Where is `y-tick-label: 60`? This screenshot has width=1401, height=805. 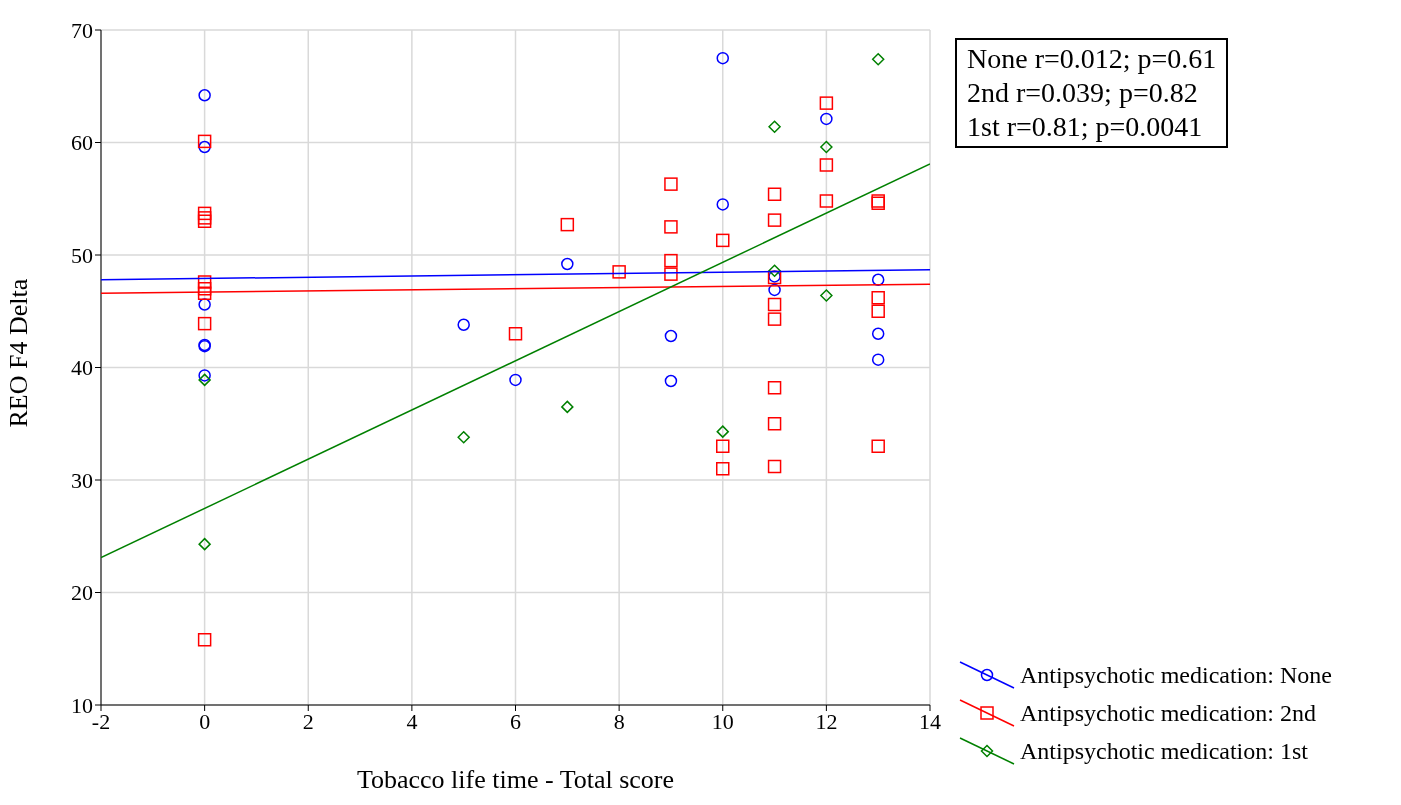
y-tick-label: 60 is located at coordinates (82, 143).